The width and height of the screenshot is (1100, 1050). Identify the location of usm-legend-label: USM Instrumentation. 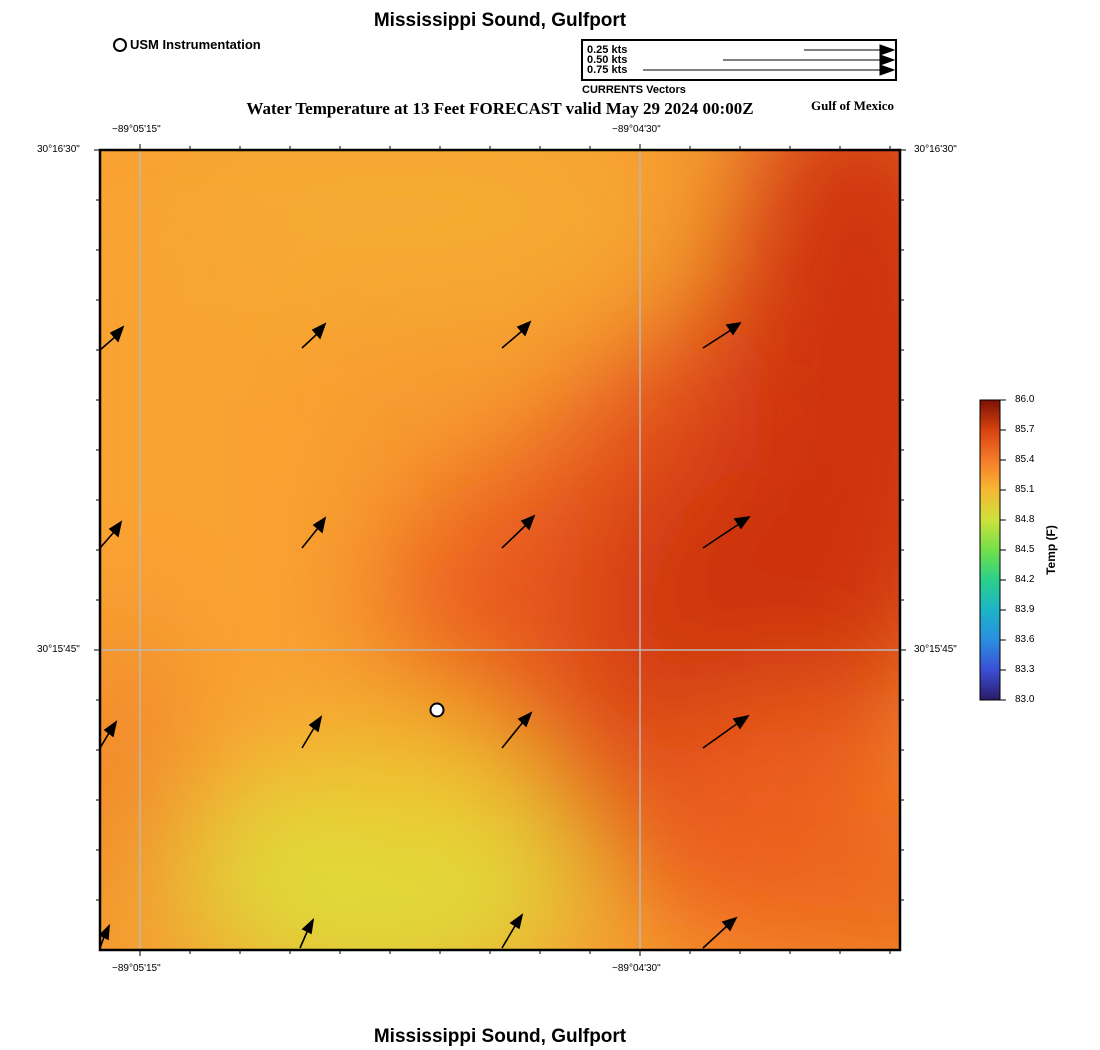
(195, 44).